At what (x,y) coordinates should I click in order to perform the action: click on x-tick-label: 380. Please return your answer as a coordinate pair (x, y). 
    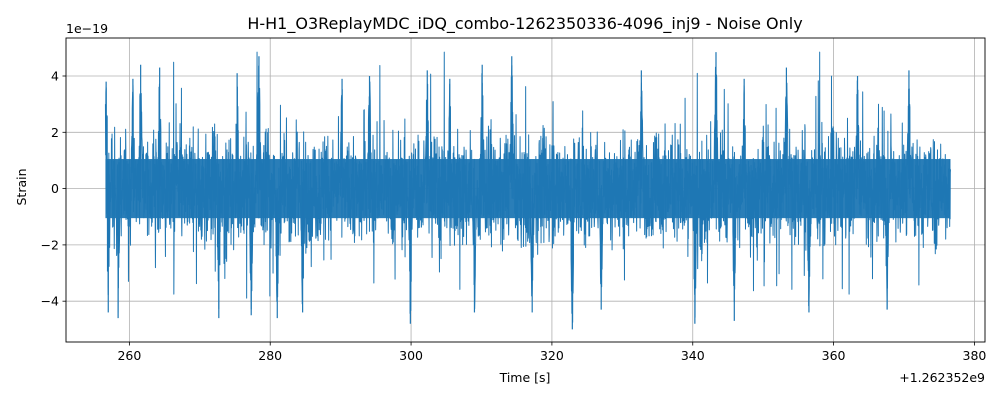
    Looking at the image, I should click on (975, 355).